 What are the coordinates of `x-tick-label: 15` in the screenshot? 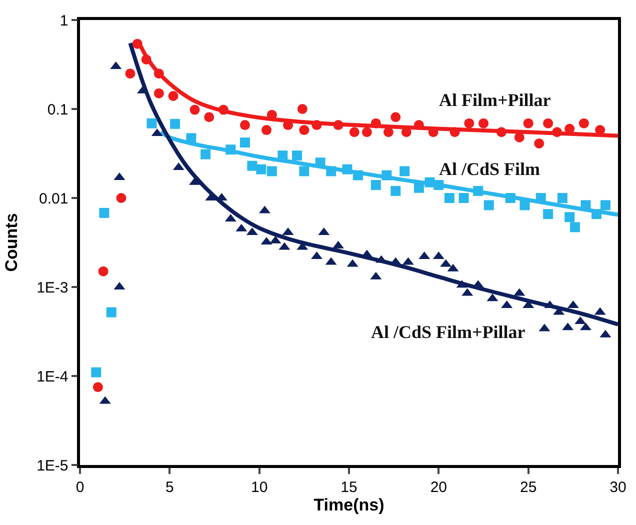 It's located at (349, 487).